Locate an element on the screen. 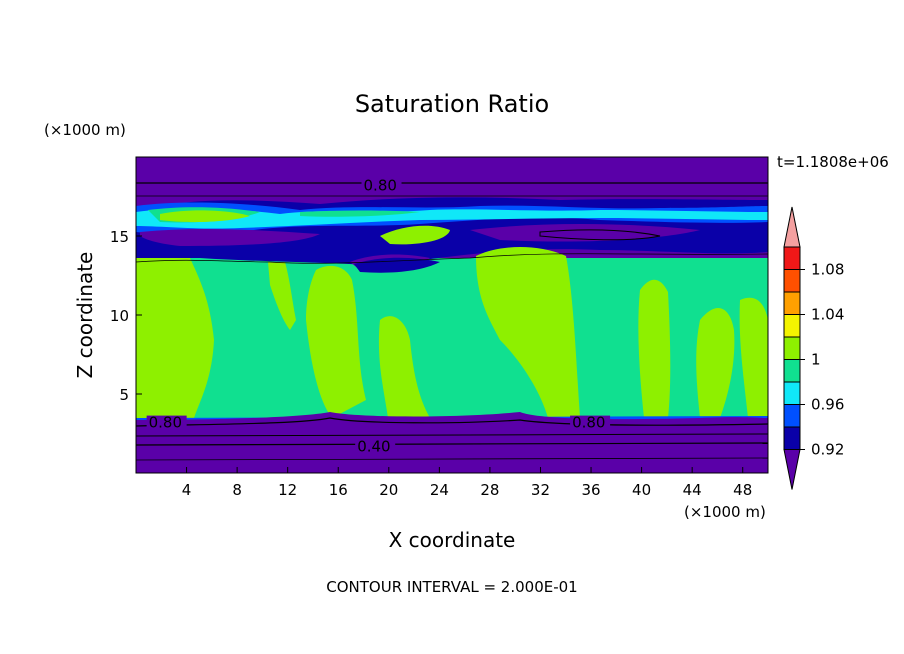 The image size is (904, 654). colorbar-tick-label: 1.04 is located at coordinates (827, 315).